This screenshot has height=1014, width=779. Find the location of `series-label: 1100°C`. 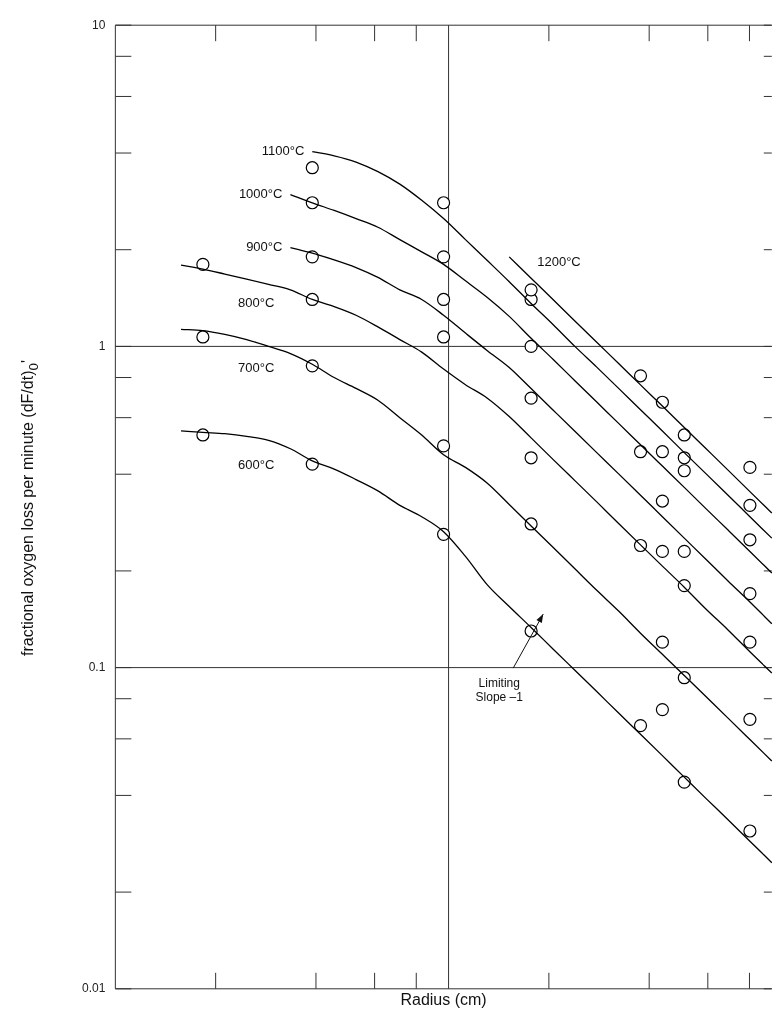

series-label: 1100°C is located at coordinates (283, 151).